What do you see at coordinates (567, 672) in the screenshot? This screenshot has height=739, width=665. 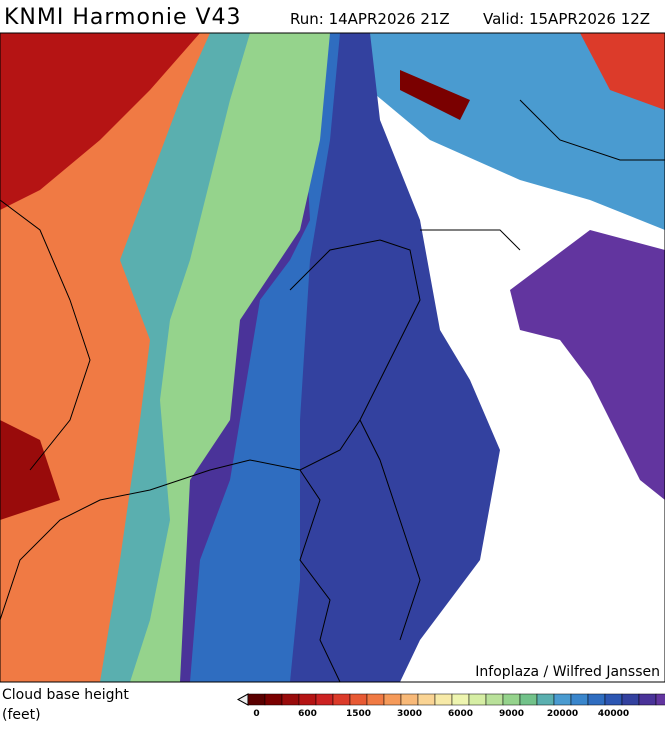 I see `credit: Infoplaza / Wilfred Janssen` at bounding box center [567, 672].